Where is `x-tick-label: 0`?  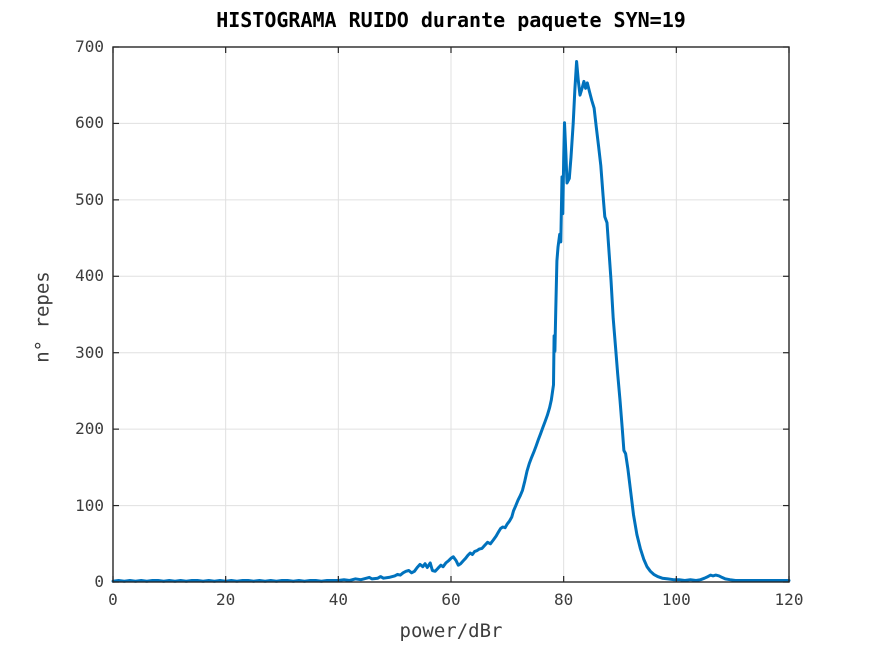 x-tick-label: 0 is located at coordinates (113, 599).